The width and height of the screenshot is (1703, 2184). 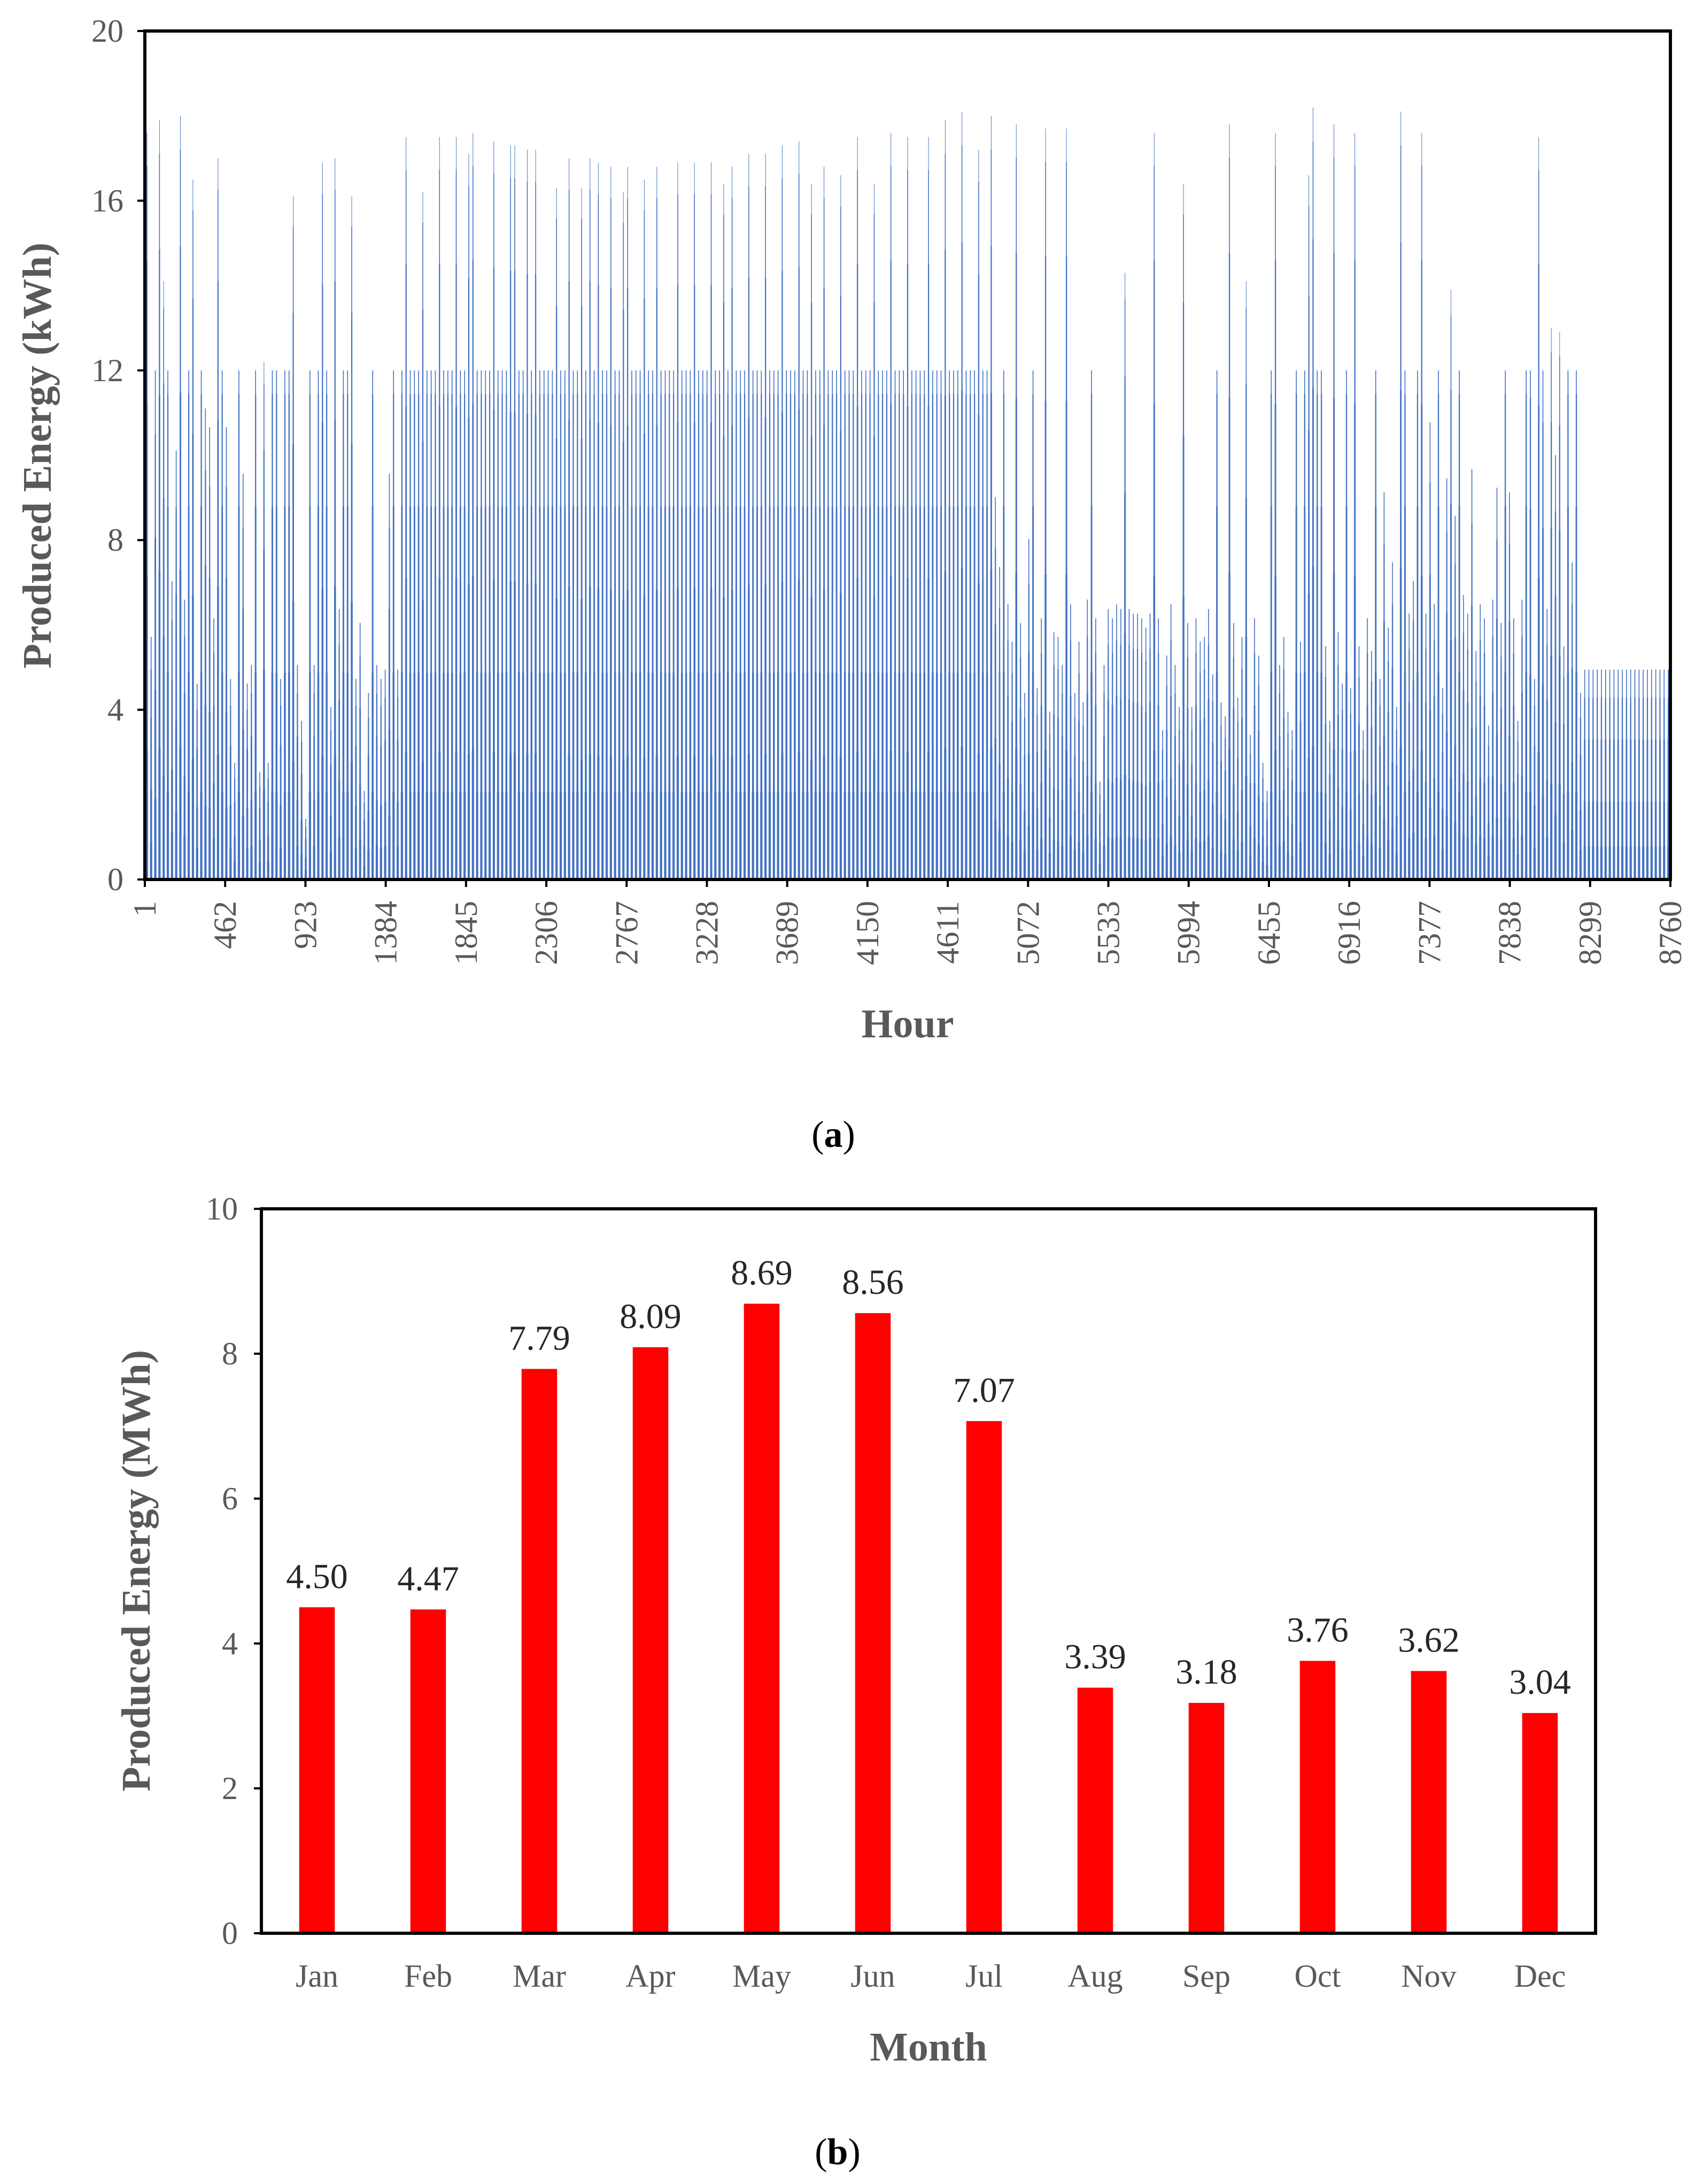 I want to click on chart-b-data-label: 4.50, so click(x=317, y=1576).